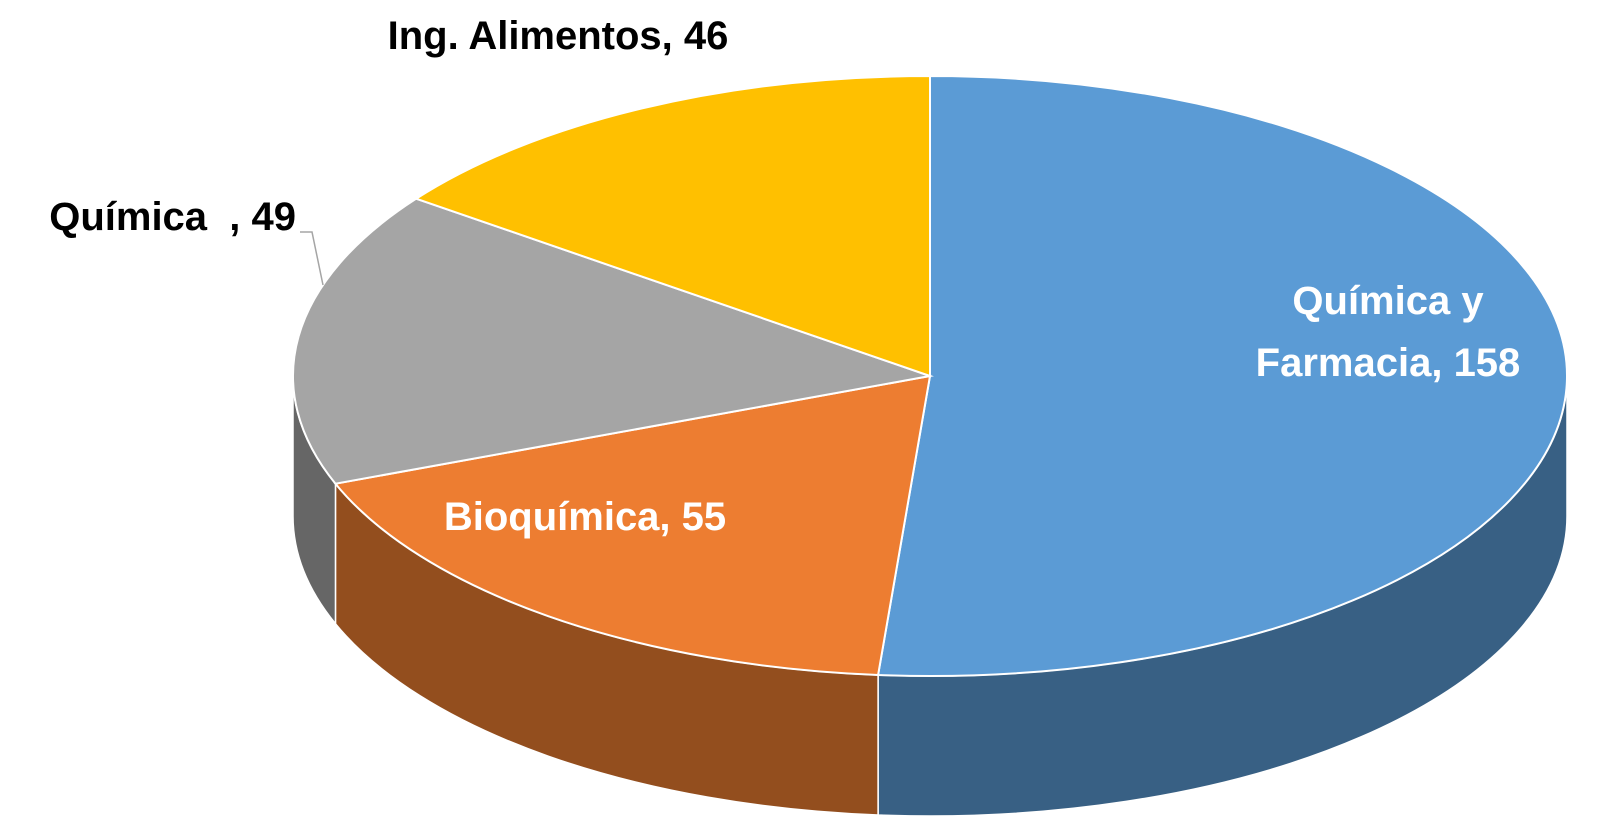 The image size is (1601, 838). I want to click on data-label: Química , 49, so click(172, 217).